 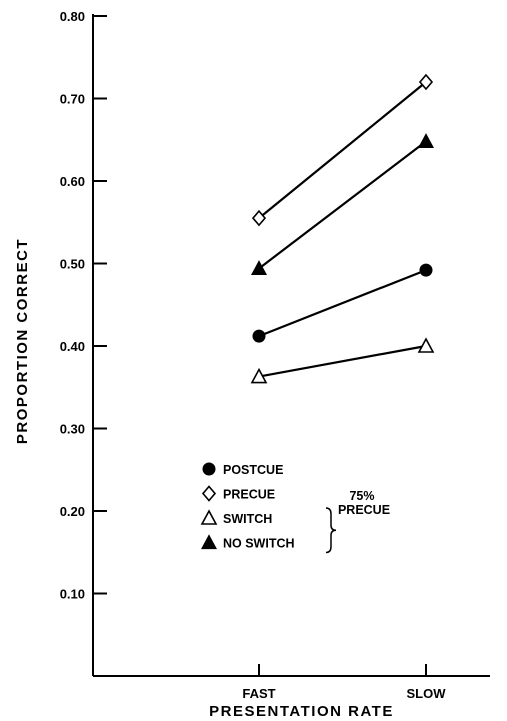 I want to click on y-tick-label: 0.30, so click(x=72, y=429).